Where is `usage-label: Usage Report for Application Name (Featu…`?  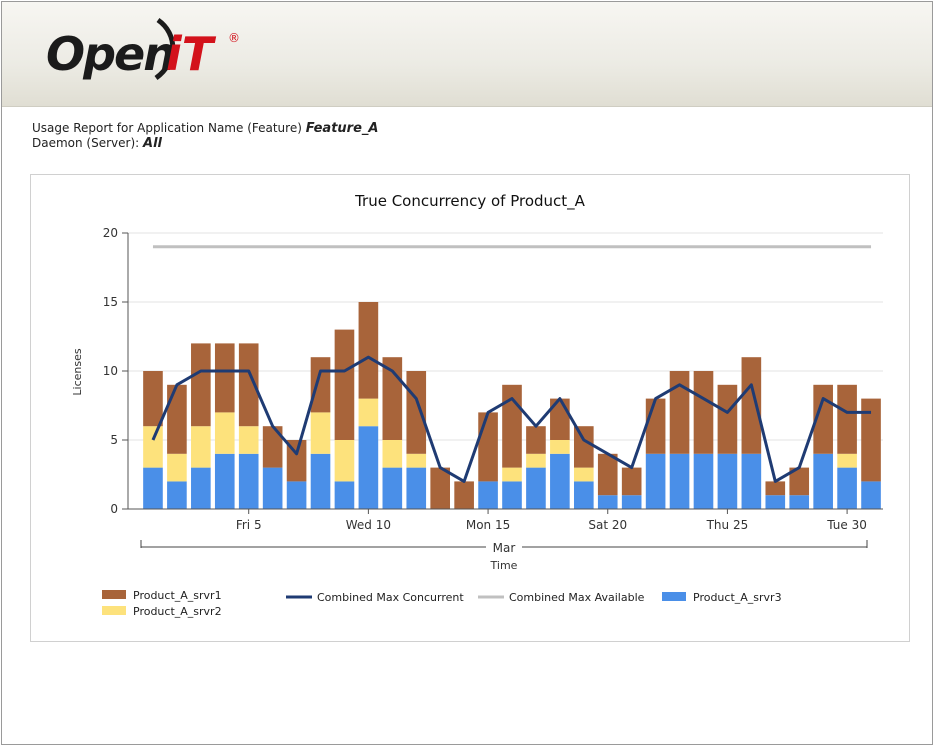 usage-label: Usage Report for Application Name (Featu… is located at coordinates (167, 128).